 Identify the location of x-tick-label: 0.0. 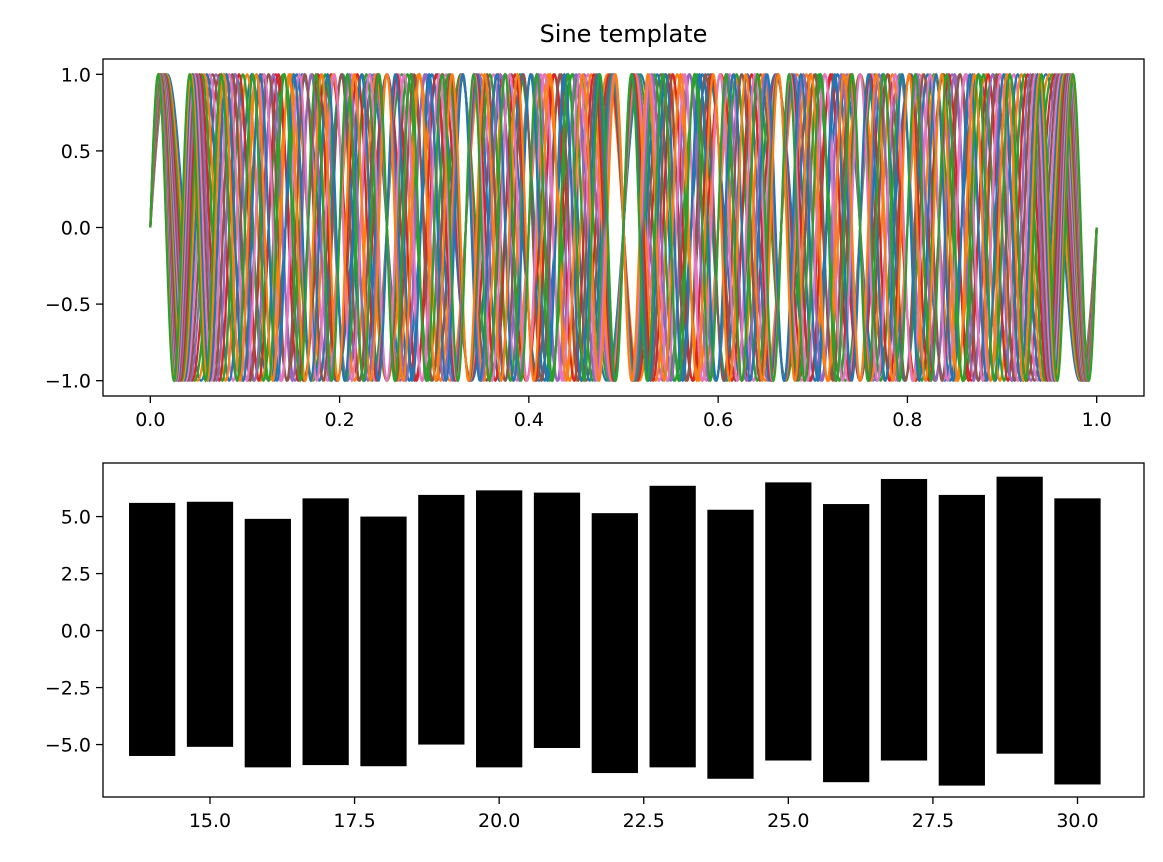
(150, 420).